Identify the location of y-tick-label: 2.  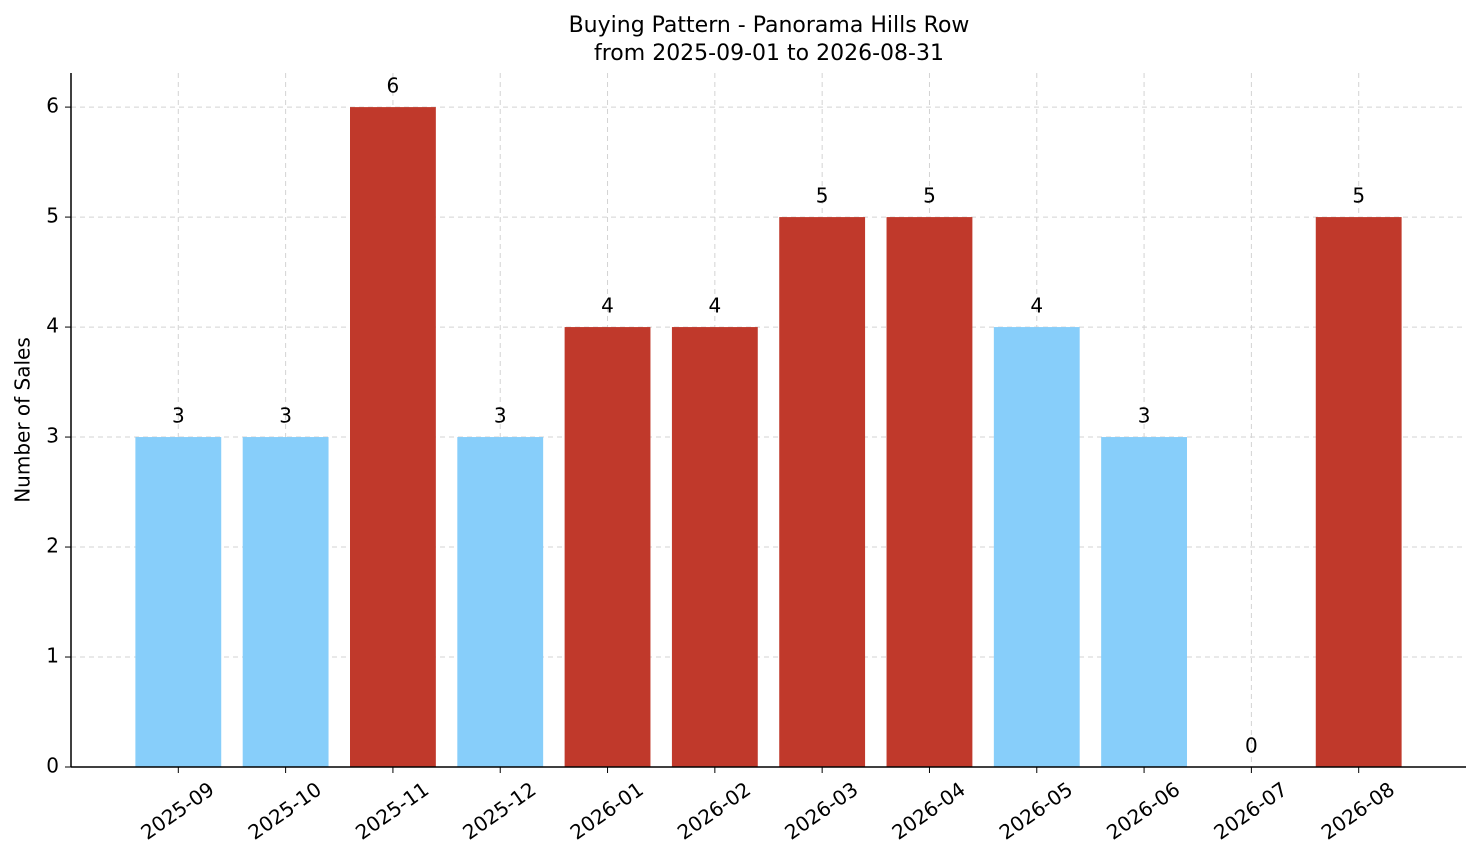
(52, 546).